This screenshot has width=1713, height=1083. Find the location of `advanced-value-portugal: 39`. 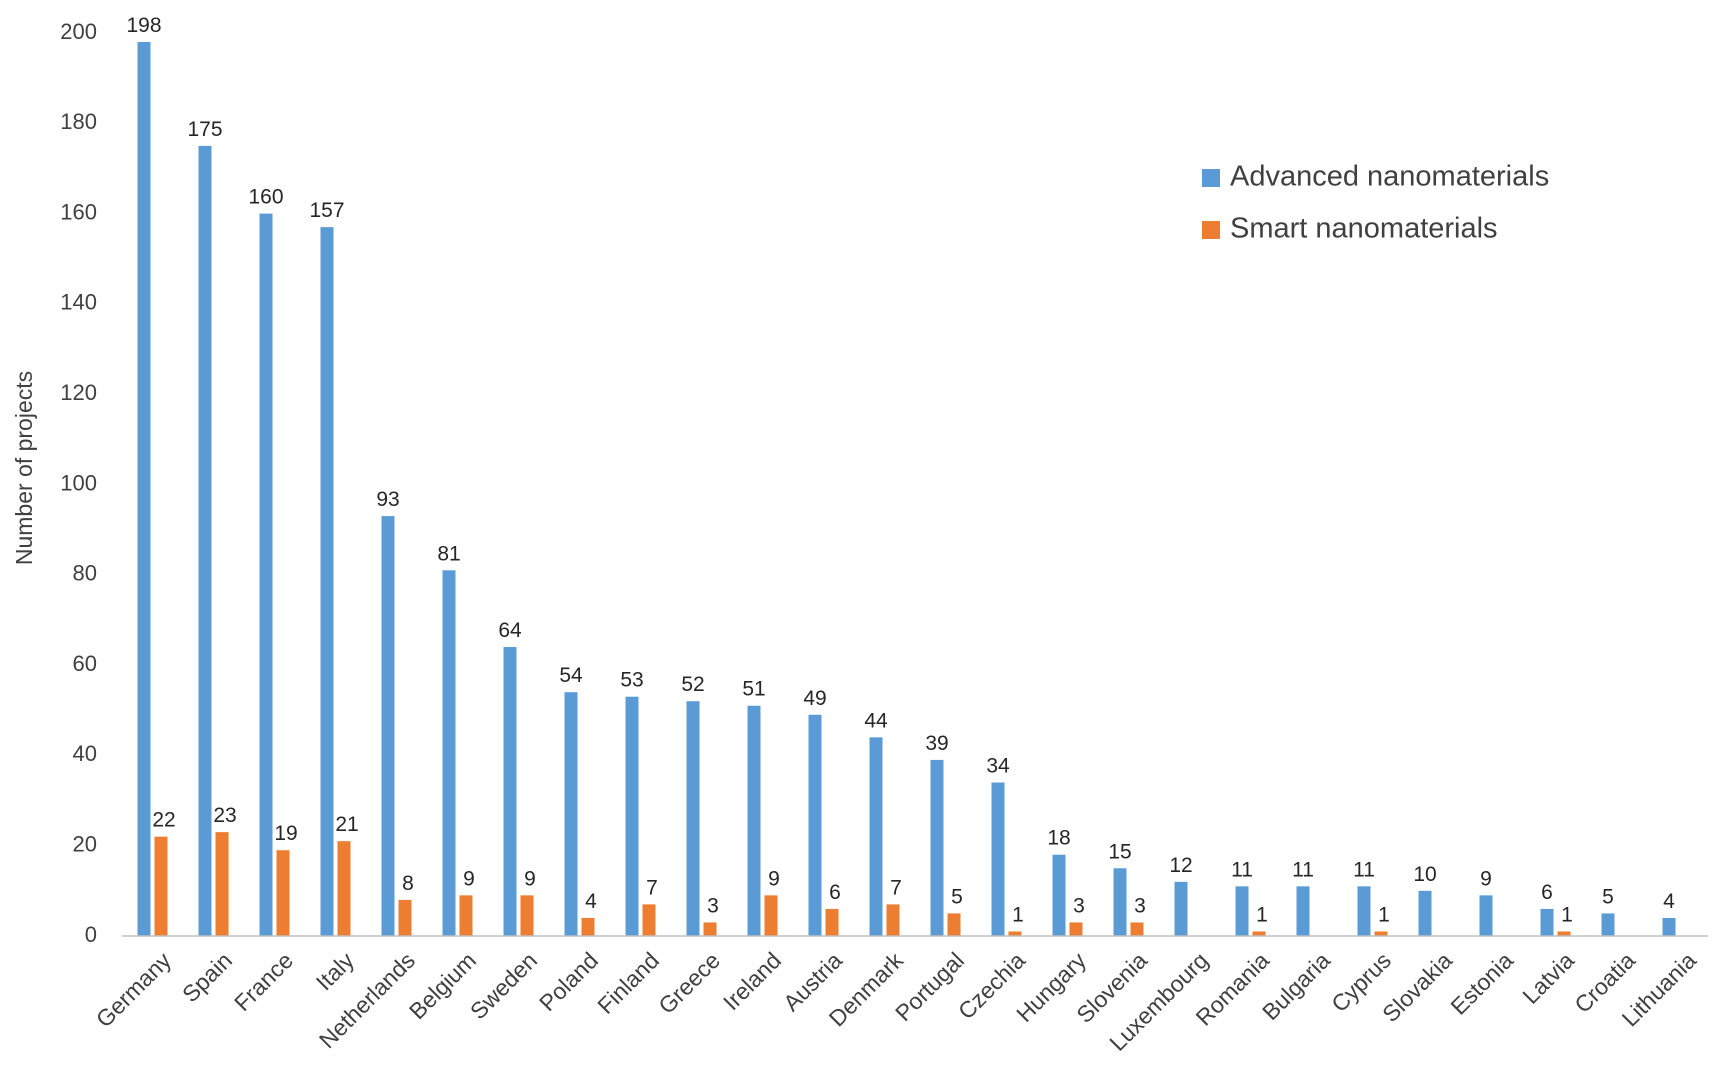

advanced-value-portugal: 39 is located at coordinates (936, 743).